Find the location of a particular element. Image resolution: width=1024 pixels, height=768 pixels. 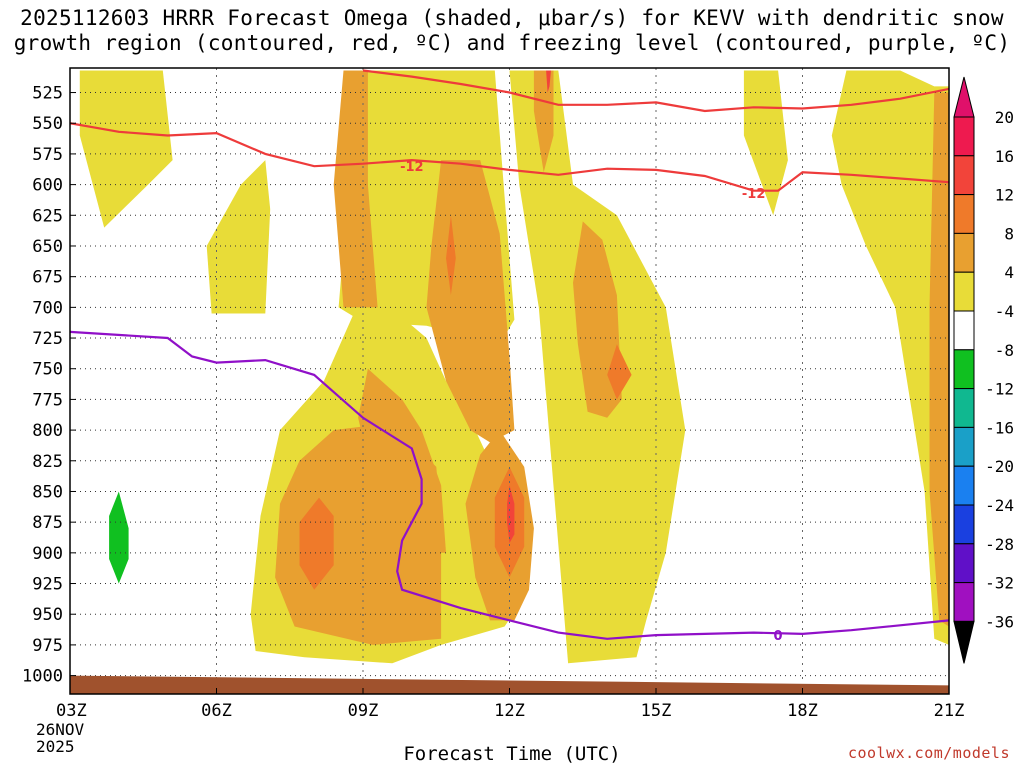

x-tick-label-21Z: 21Z is located at coordinates (949, 711).